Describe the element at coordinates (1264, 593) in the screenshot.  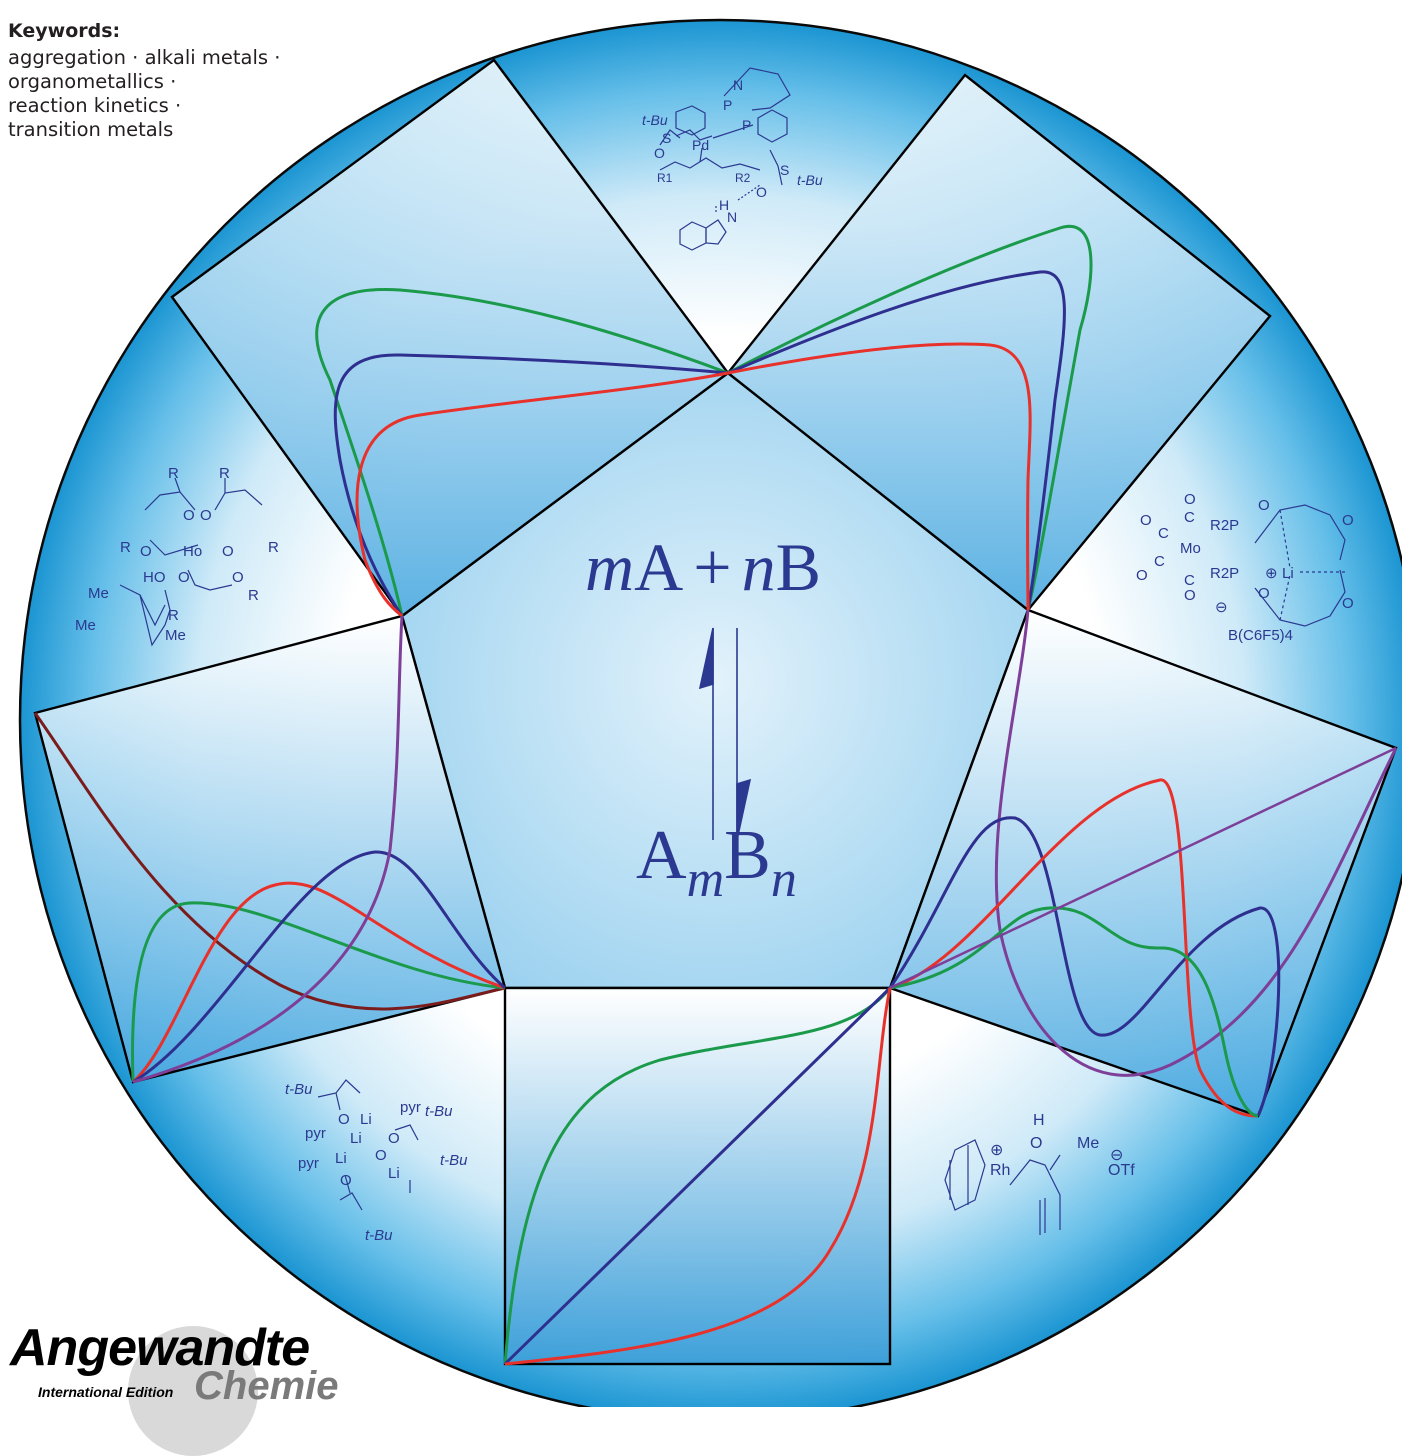
I see `mo-label-o6: O` at that location.